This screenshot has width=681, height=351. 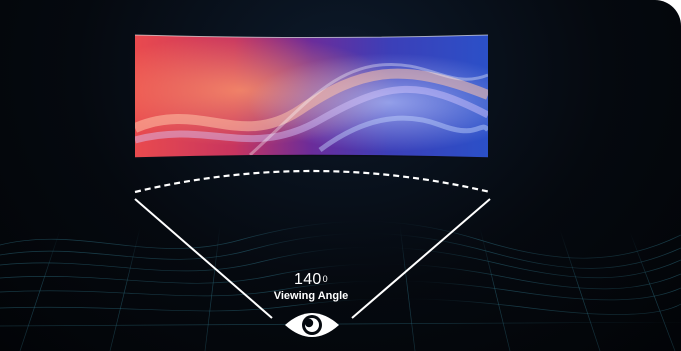 What do you see at coordinates (312, 181) in the screenshot?
I see `viewing-arc` at bounding box center [312, 181].